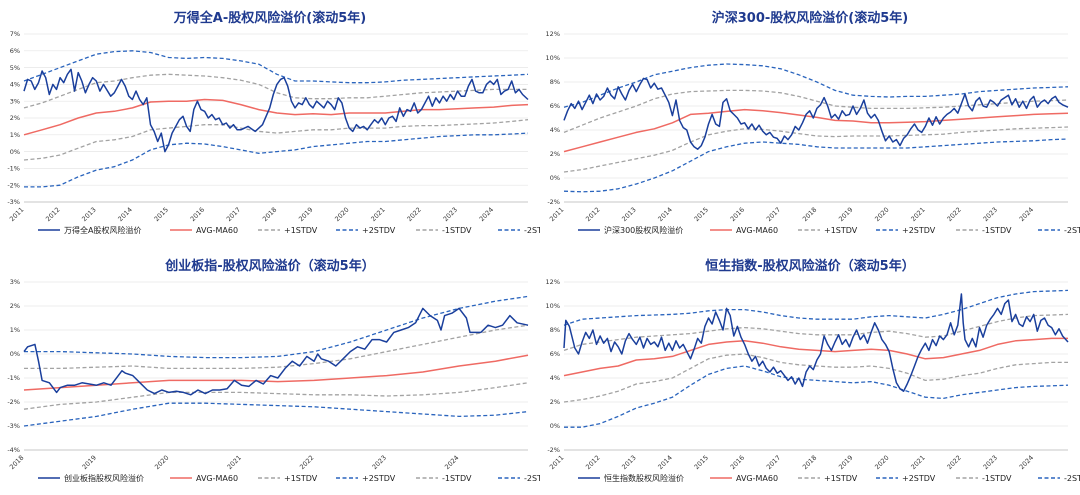 The image size is (1080, 495). Describe the element at coordinates (269, 266) in the screenshot. I see `chart-title: 创业板指-股权风险溢价（滚动5年）` at that location.